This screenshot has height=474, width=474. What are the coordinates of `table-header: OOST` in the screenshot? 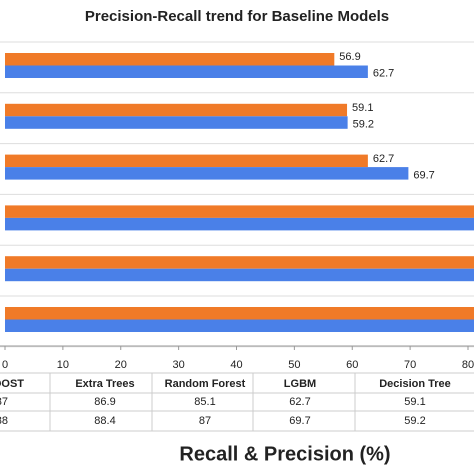 It's located at (12, 384).